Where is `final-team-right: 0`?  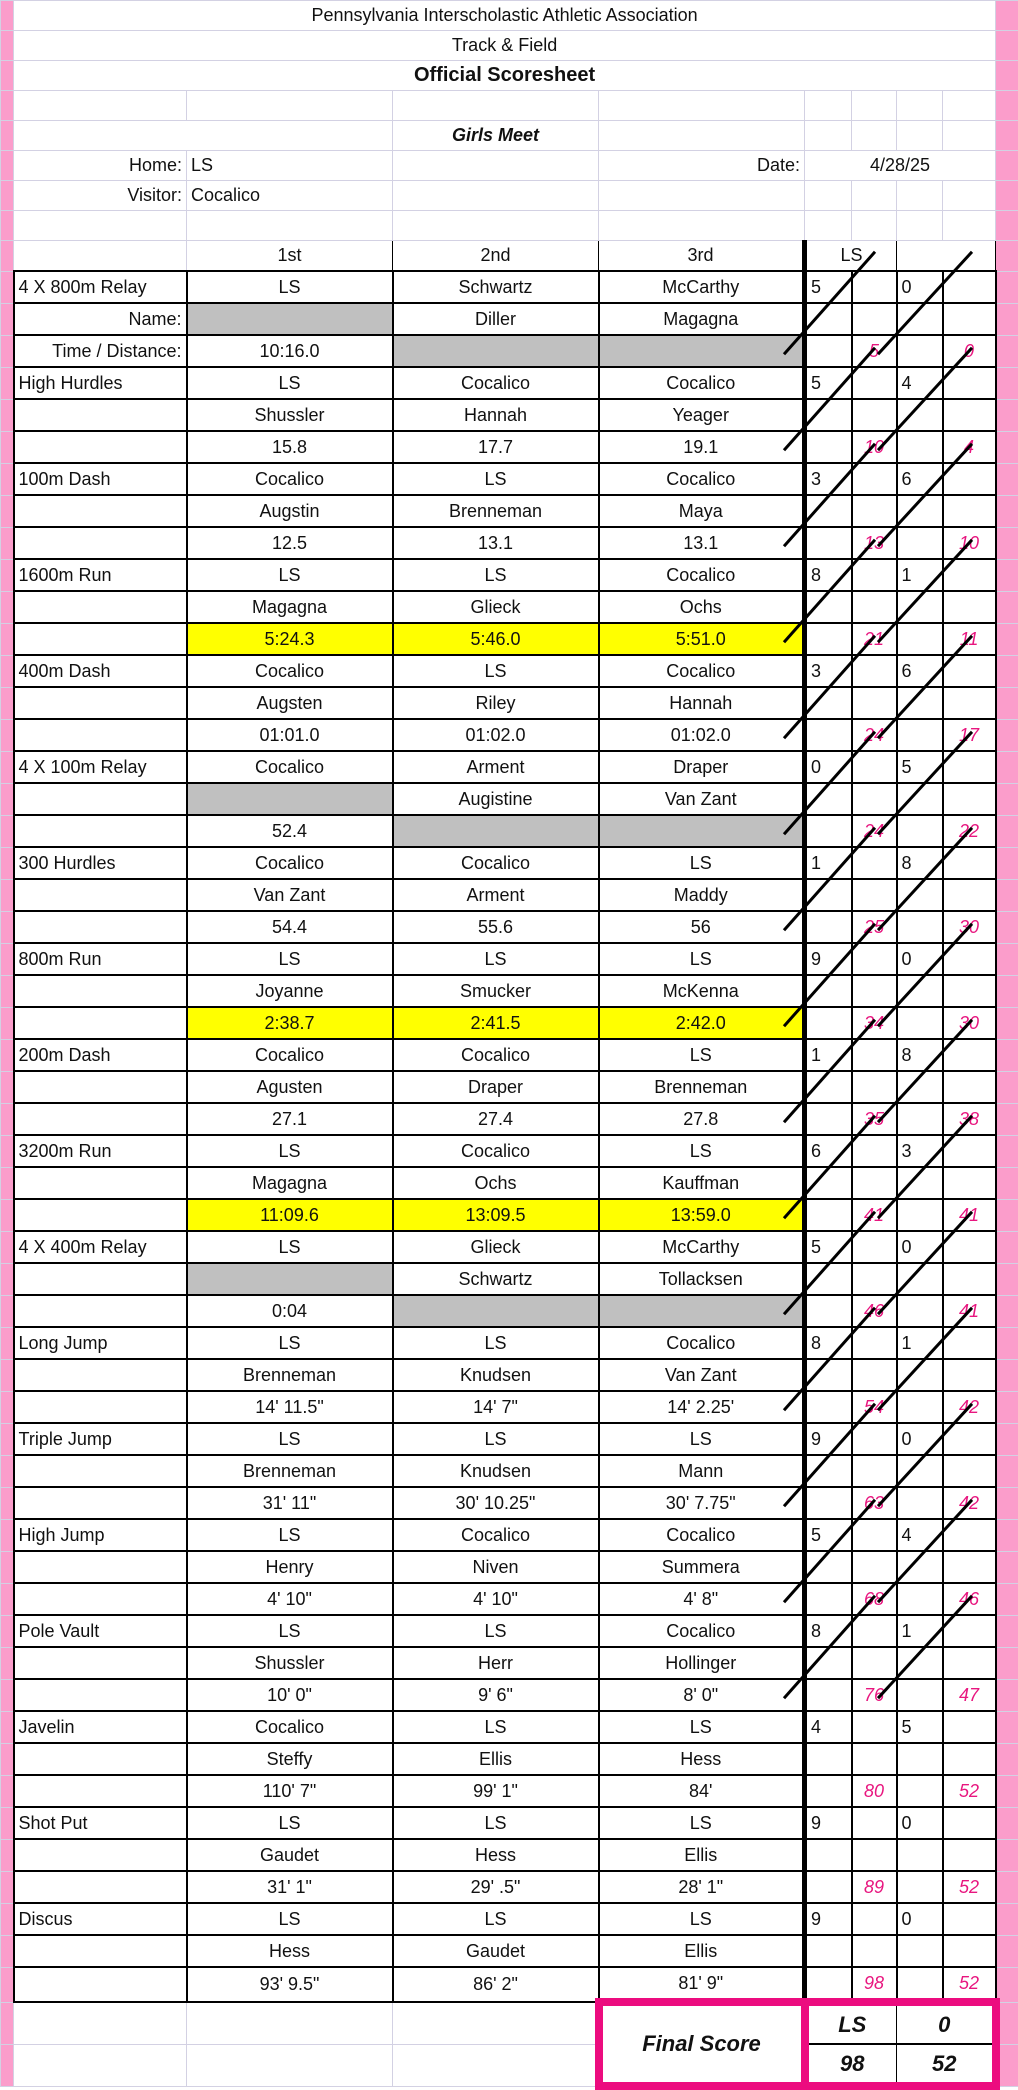 final-team-right: 0 is located at coordinates (946, 2023).